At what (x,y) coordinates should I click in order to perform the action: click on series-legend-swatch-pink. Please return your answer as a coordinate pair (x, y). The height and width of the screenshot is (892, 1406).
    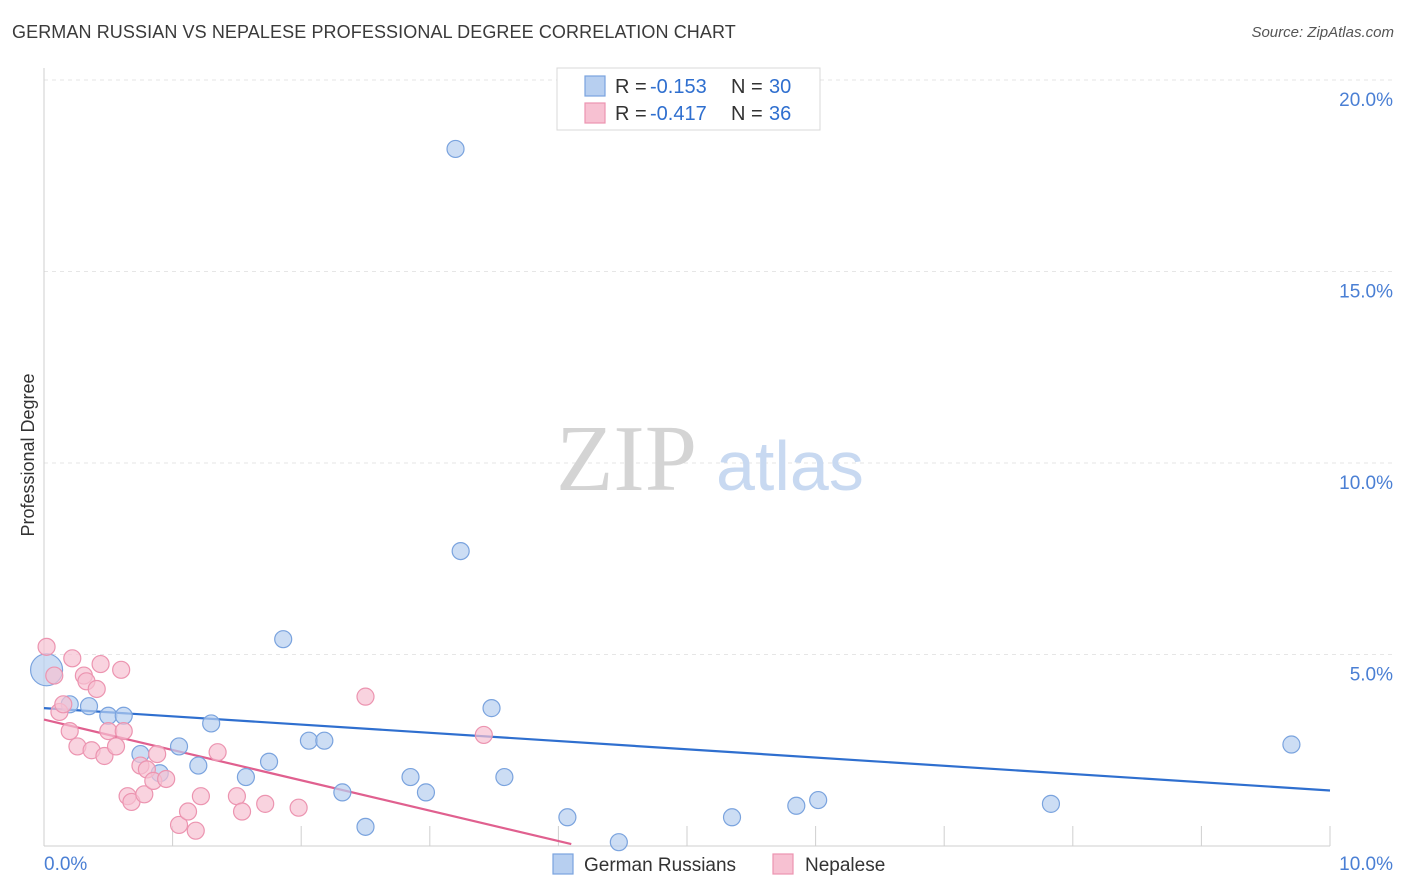
    Looking at the image, I should click on (783, 864).